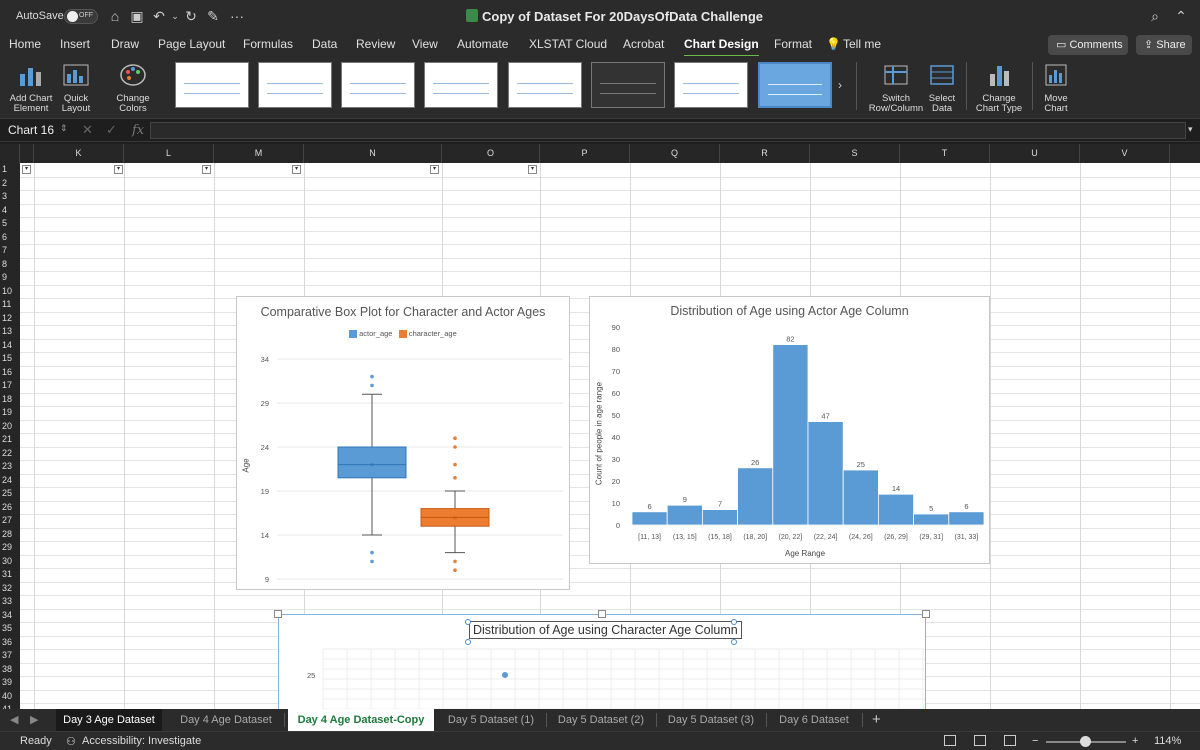 The image size is (1200, 750). Describe the element at coordinates (268, 44) in the screenshot. I see `tab-formulas: Formulas` at that location.